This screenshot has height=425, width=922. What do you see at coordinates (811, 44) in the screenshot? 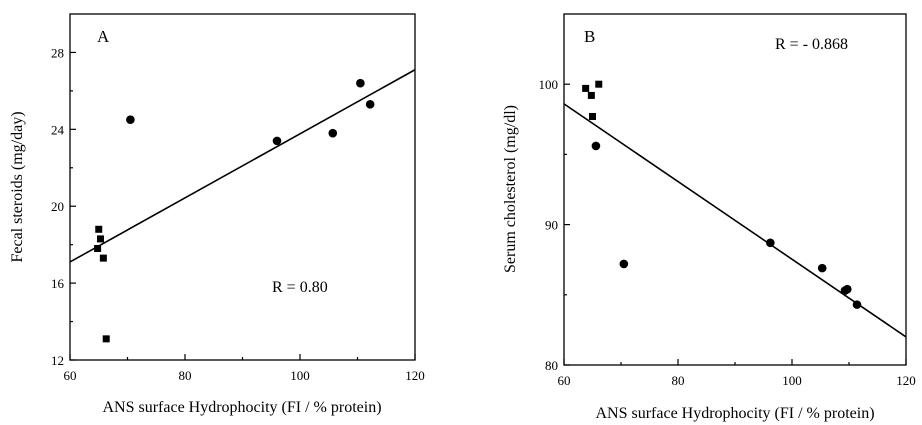
I see `correlation-annotation: R = - 0.868` at bounding box center [811, 44].